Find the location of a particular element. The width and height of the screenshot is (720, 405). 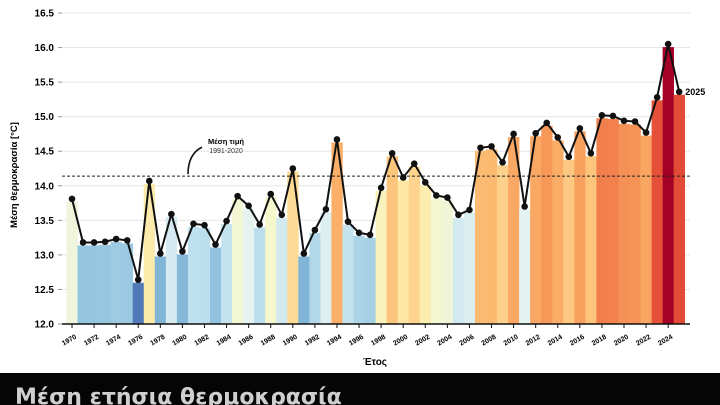

bar-1986 is located at coordinates (249, 266).